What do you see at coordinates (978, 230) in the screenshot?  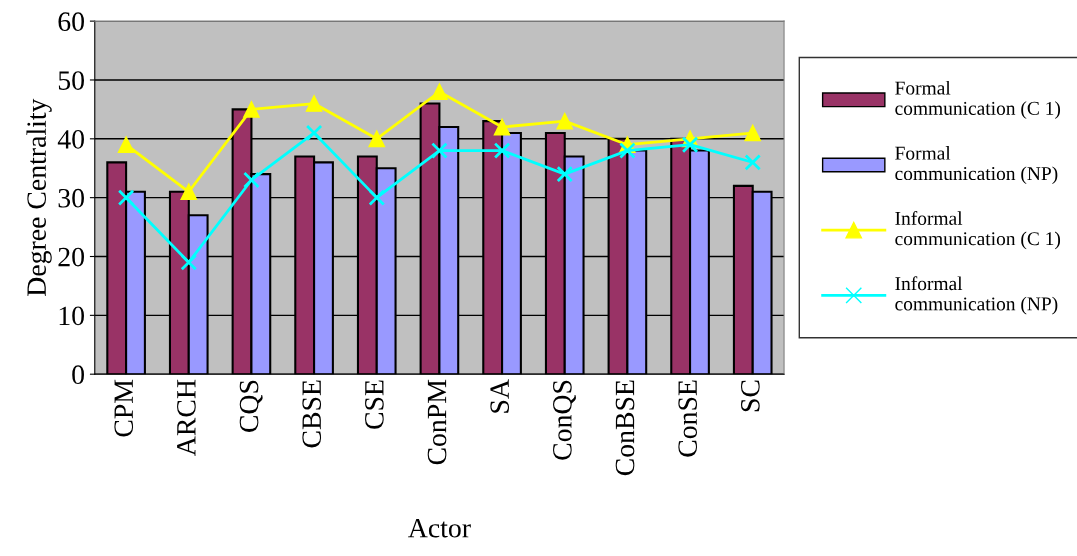 I see `legend-label: Informal communication (C 1)` at bounding box center [978, 230].